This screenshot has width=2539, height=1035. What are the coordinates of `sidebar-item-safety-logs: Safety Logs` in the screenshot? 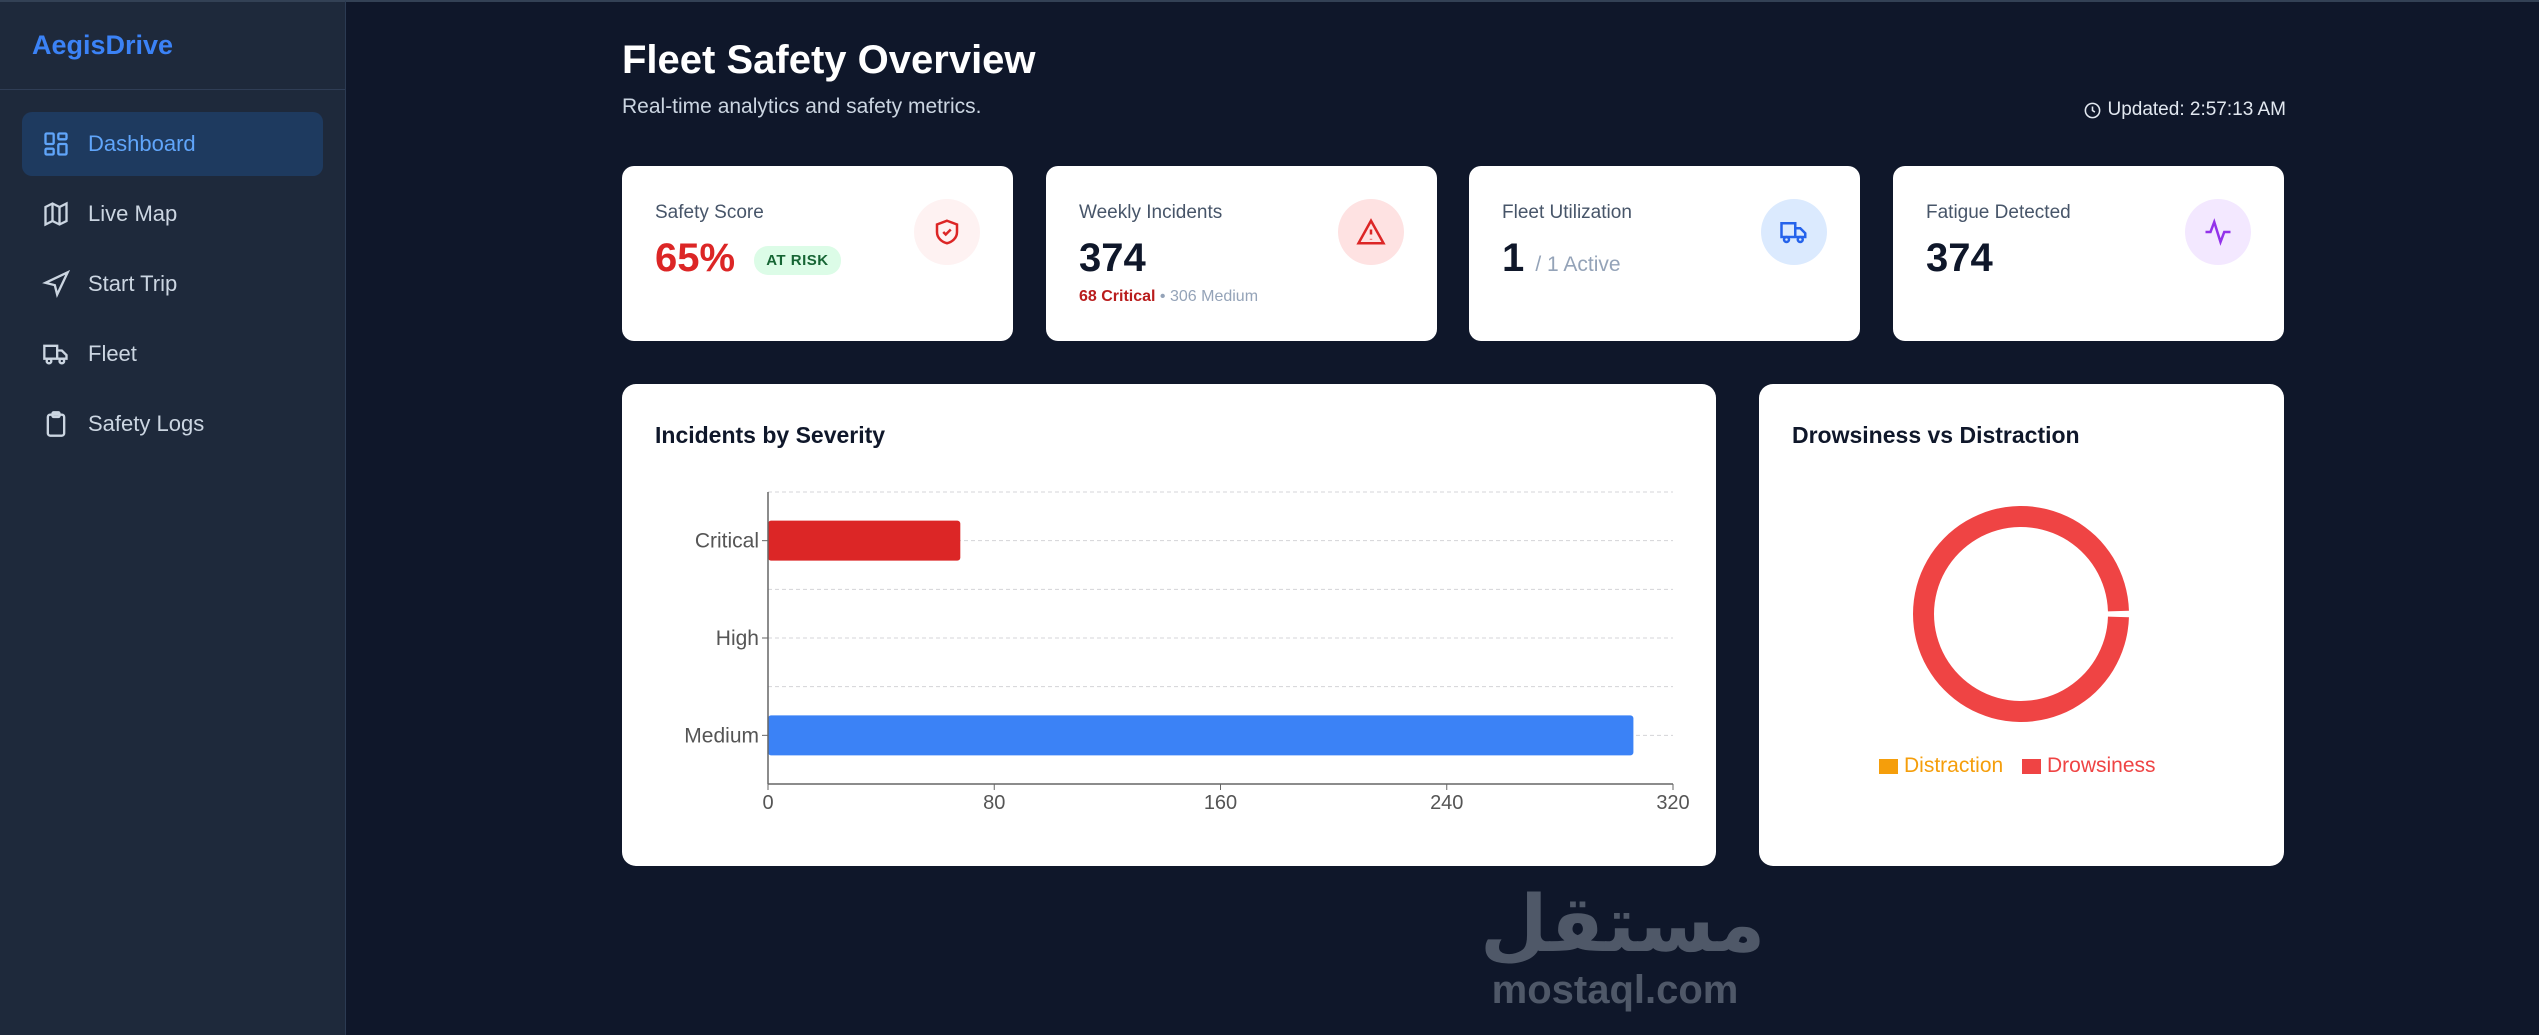 It's located at (172, 424).